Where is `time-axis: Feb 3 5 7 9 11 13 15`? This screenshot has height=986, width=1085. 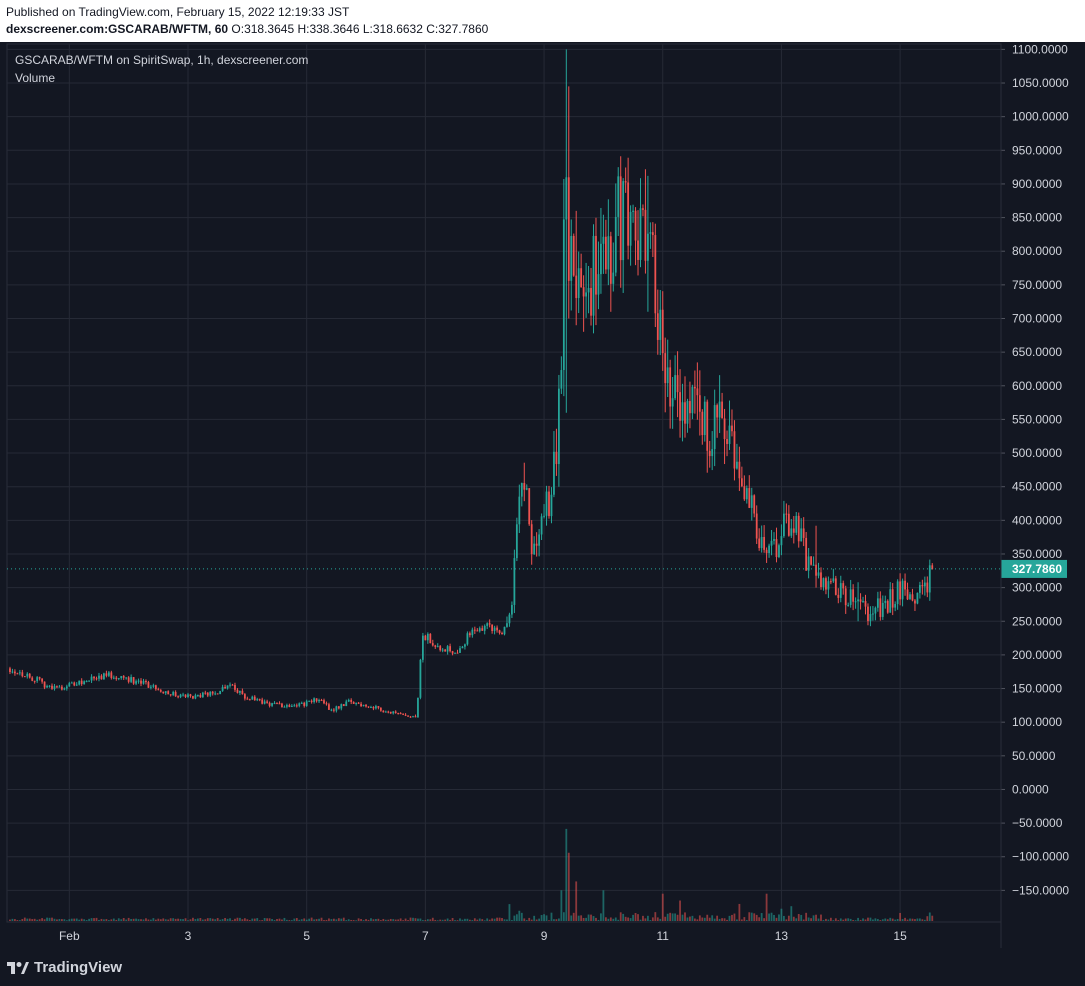
time-axis: Feb 3 5 7 9 11 13 15 is located at coordinates (504, 932).